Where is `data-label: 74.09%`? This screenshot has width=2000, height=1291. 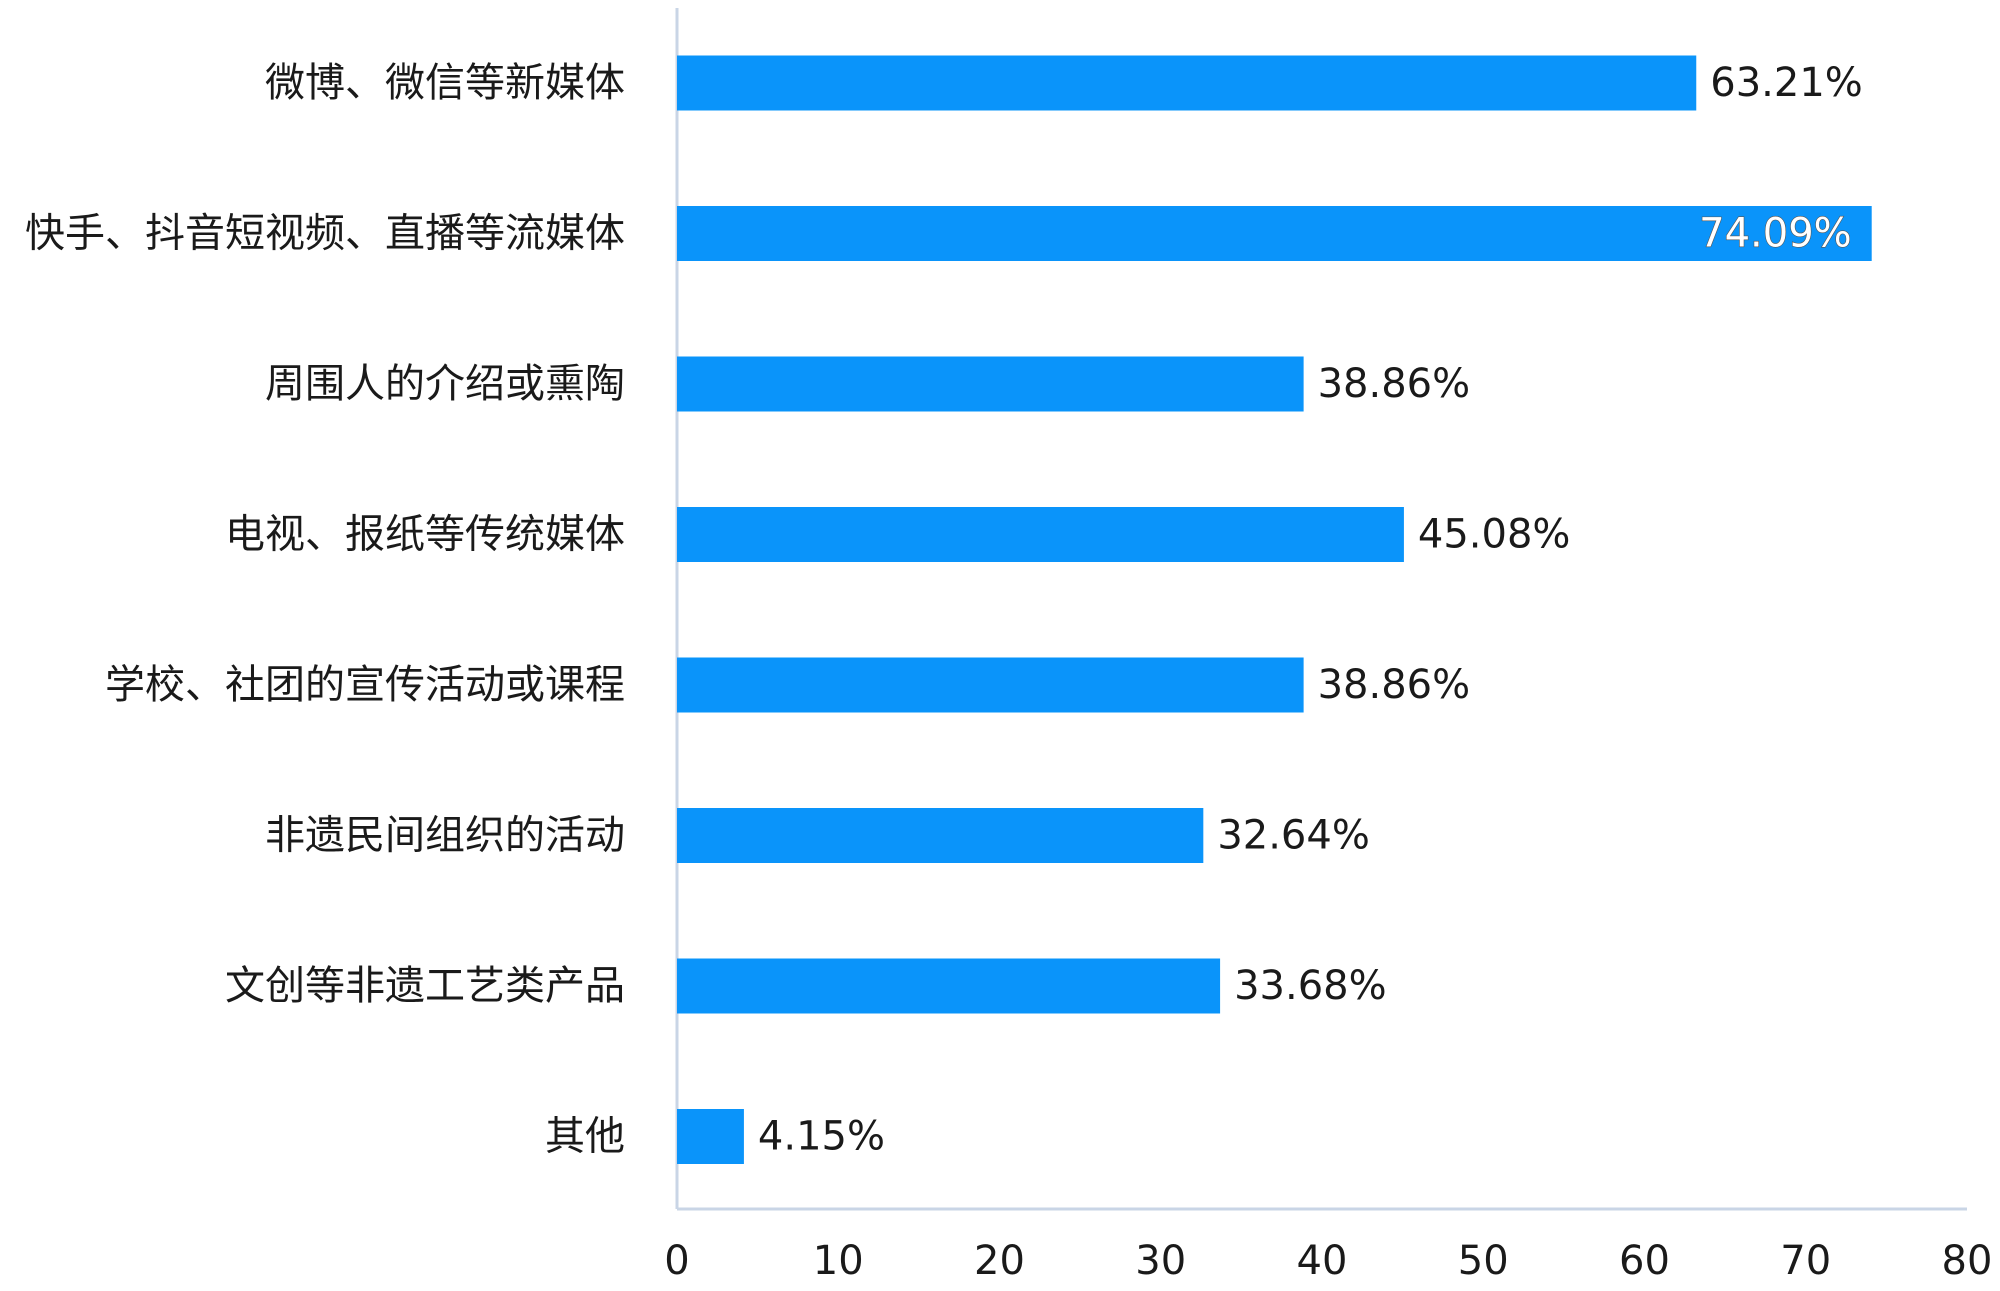
data-label: 74.09% is located at coordinates (1775, 234).